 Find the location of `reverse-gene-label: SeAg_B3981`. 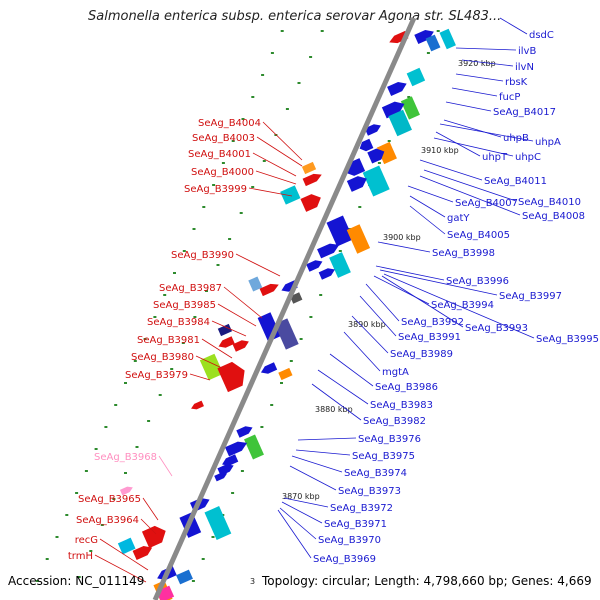

reverse-gene-label: SeAg_B3981 is located at coordinates (168, 340).